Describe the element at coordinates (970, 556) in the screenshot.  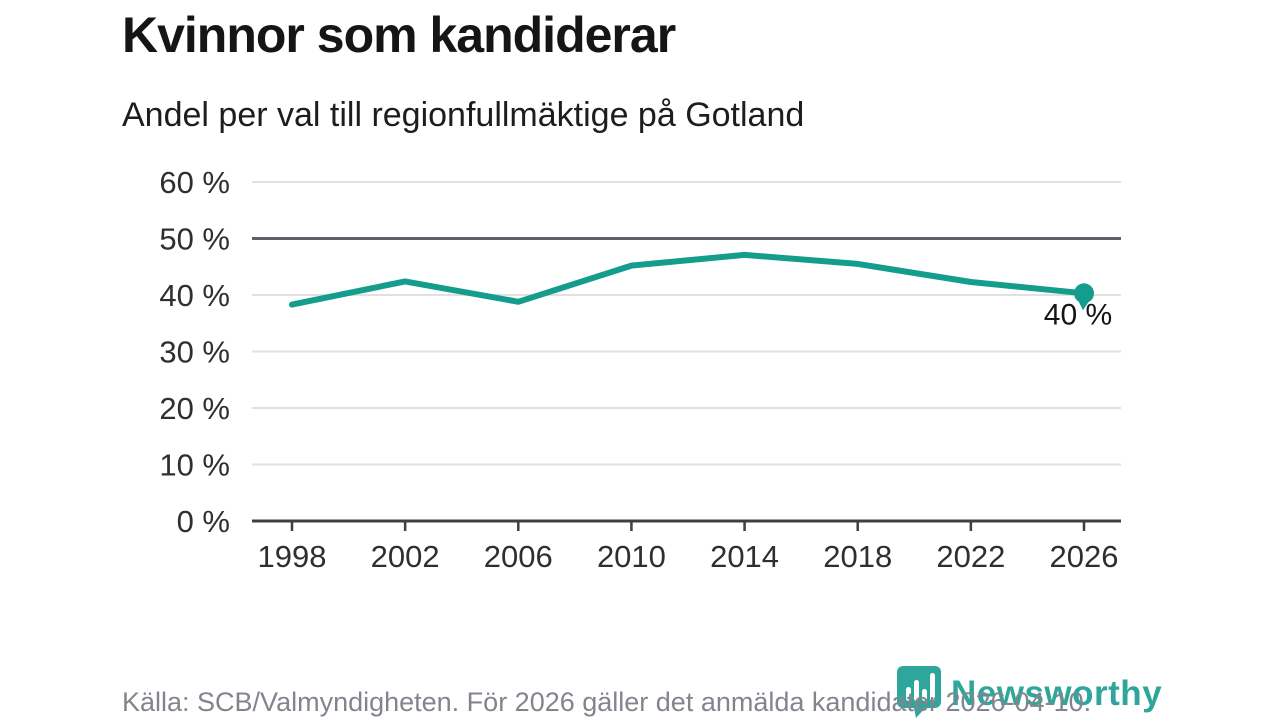
I see `x-tick-label: 2022` at that location.